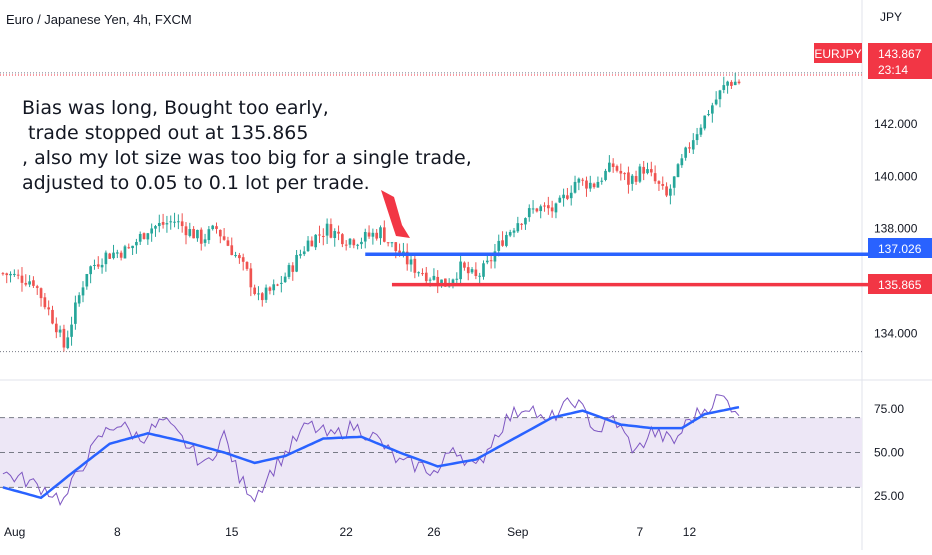 The height and width of the screenshot is (555, 932). What do you see at coordinates (889, 409) in the screenshot?
I see `rsi-tick-label: 75.00` at bounding box center [889, 409].